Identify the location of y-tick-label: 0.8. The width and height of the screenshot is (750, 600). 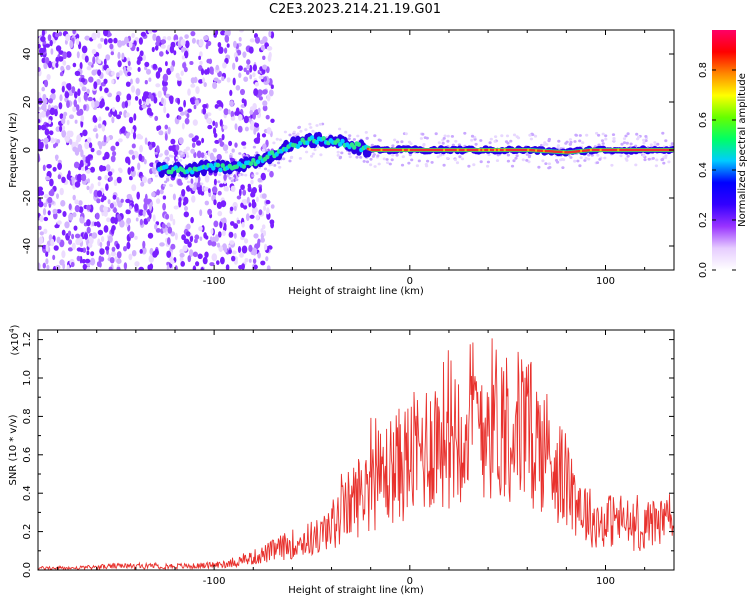
(27, 416).